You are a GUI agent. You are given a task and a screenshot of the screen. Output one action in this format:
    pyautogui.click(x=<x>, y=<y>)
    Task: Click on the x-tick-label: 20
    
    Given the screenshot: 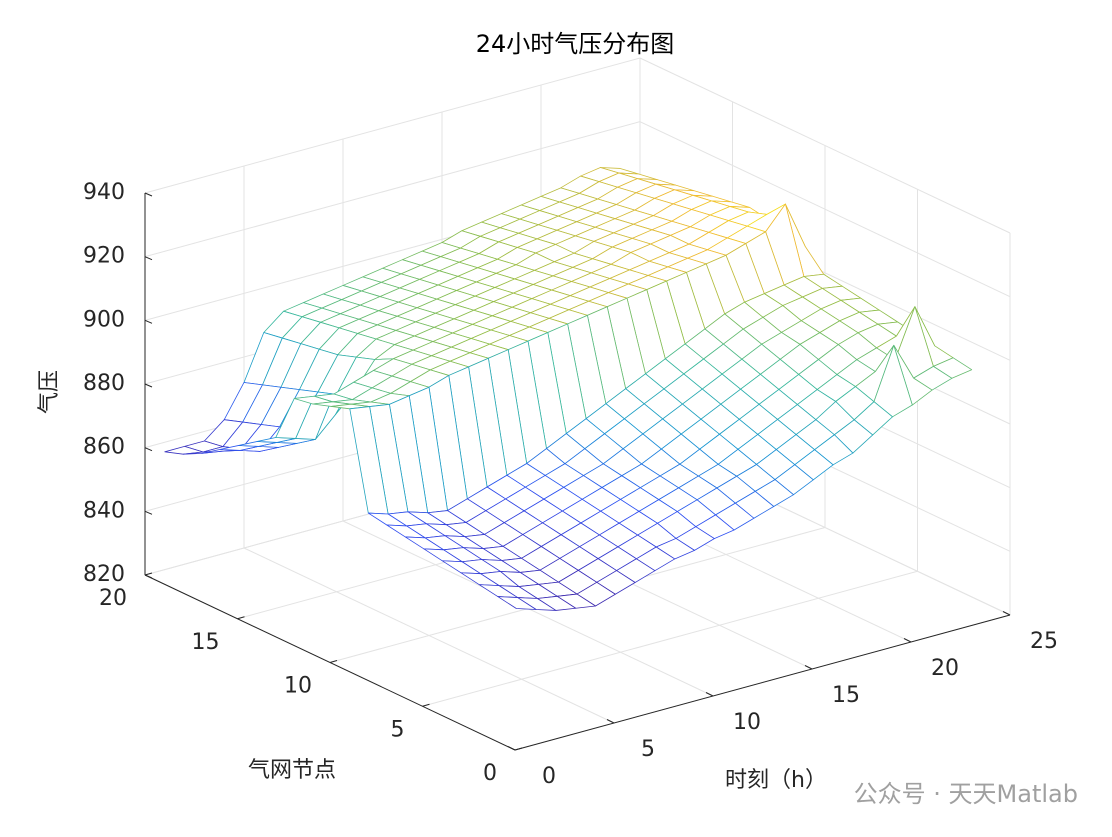 What is the action you would take?
    pyautogui.click(x=945, y=668)
    